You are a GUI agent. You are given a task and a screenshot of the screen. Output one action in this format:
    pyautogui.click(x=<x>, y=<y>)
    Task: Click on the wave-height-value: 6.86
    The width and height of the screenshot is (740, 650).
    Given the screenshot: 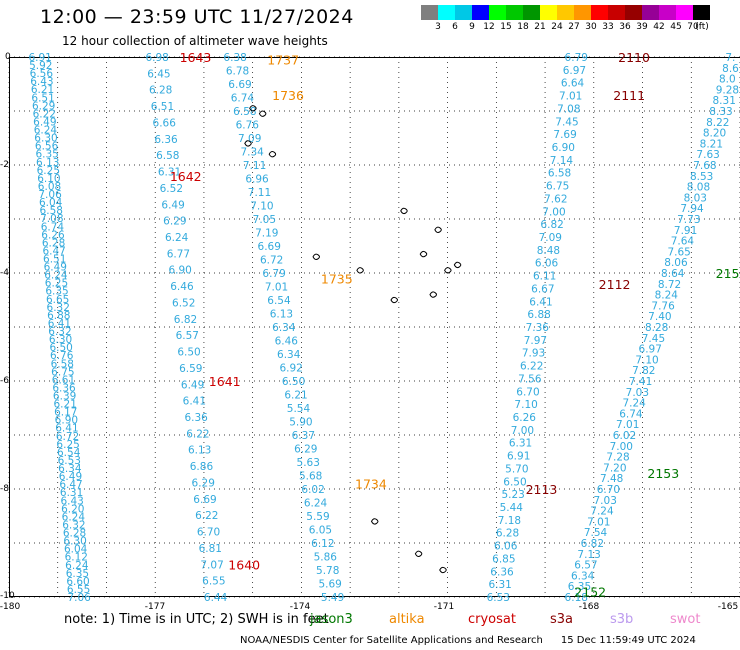 What is the action you would take?
    pyautogui.click(x=202, y=467)
    